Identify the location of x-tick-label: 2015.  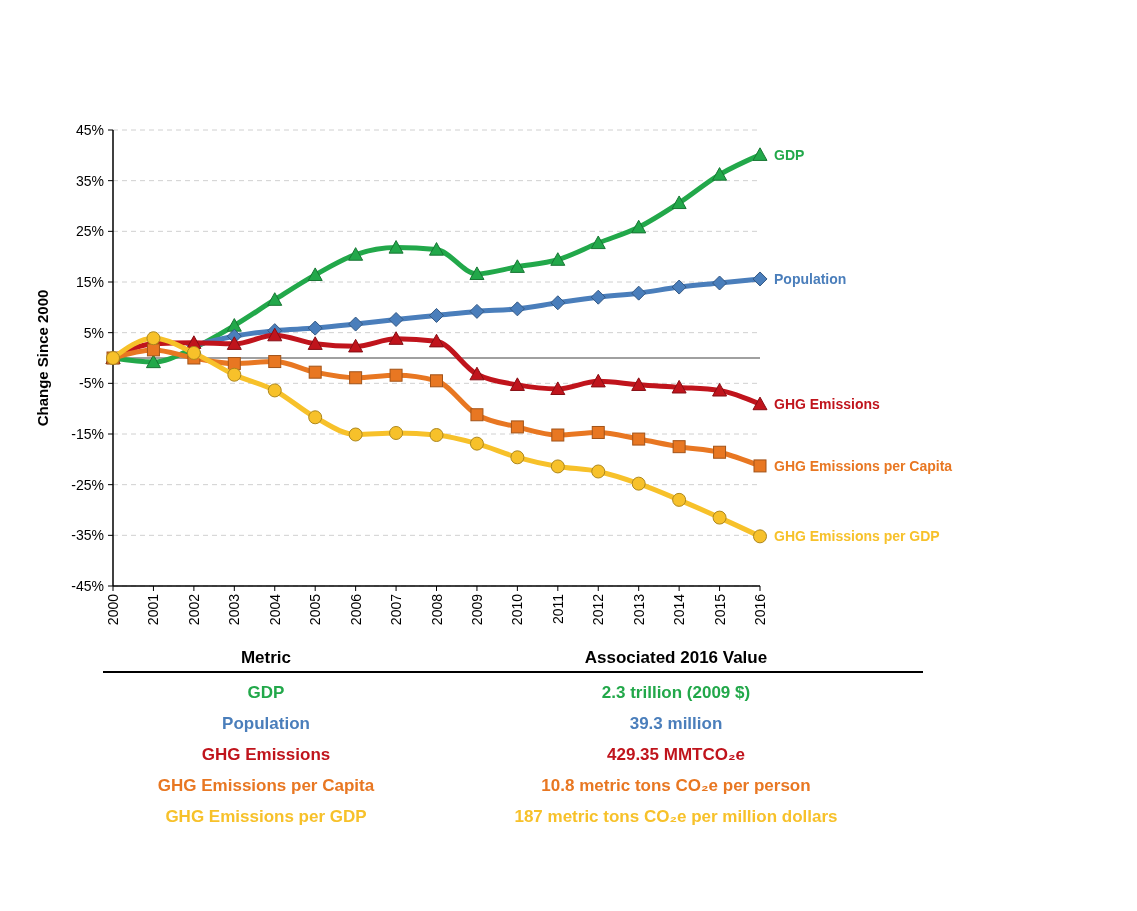
(719, 609).